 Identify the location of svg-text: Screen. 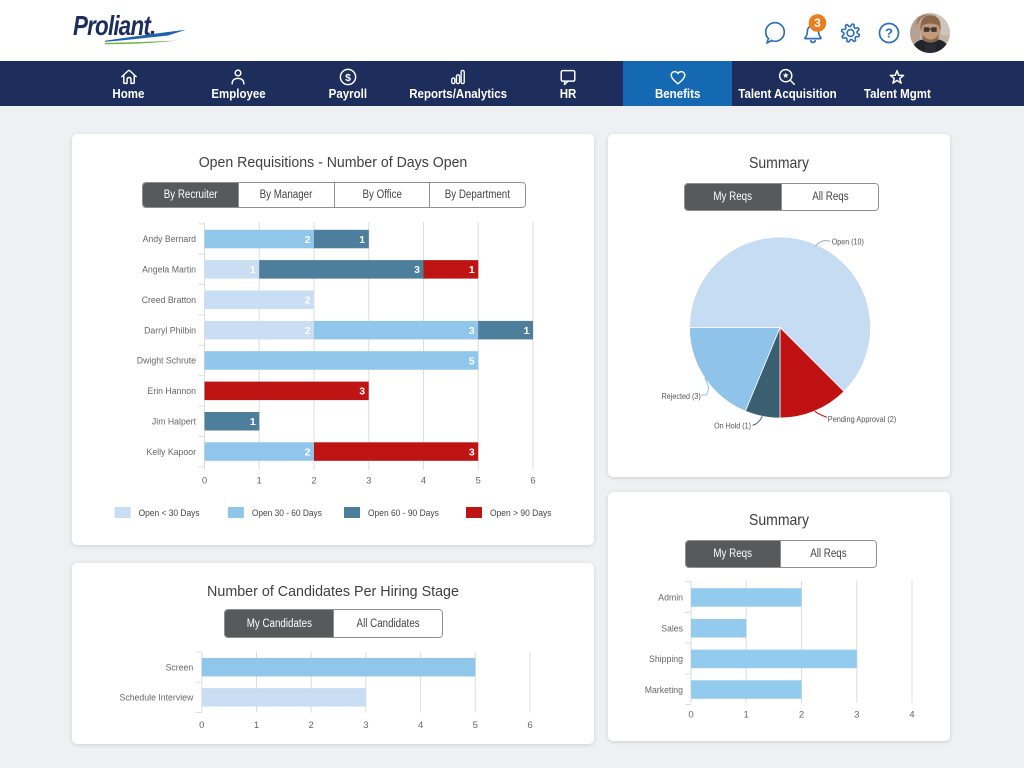
(180, 667).